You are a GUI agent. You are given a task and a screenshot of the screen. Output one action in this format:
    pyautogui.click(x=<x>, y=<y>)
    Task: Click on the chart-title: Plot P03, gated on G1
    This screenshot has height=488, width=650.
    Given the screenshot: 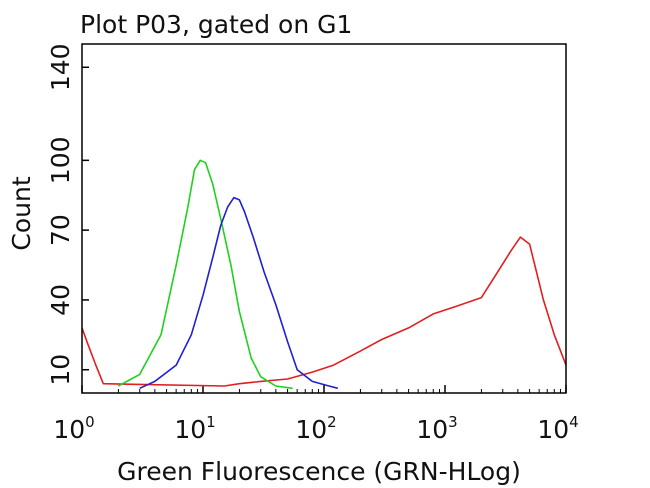 What is the action you would take?
    pyautogui.click(x=216, y=24)
    